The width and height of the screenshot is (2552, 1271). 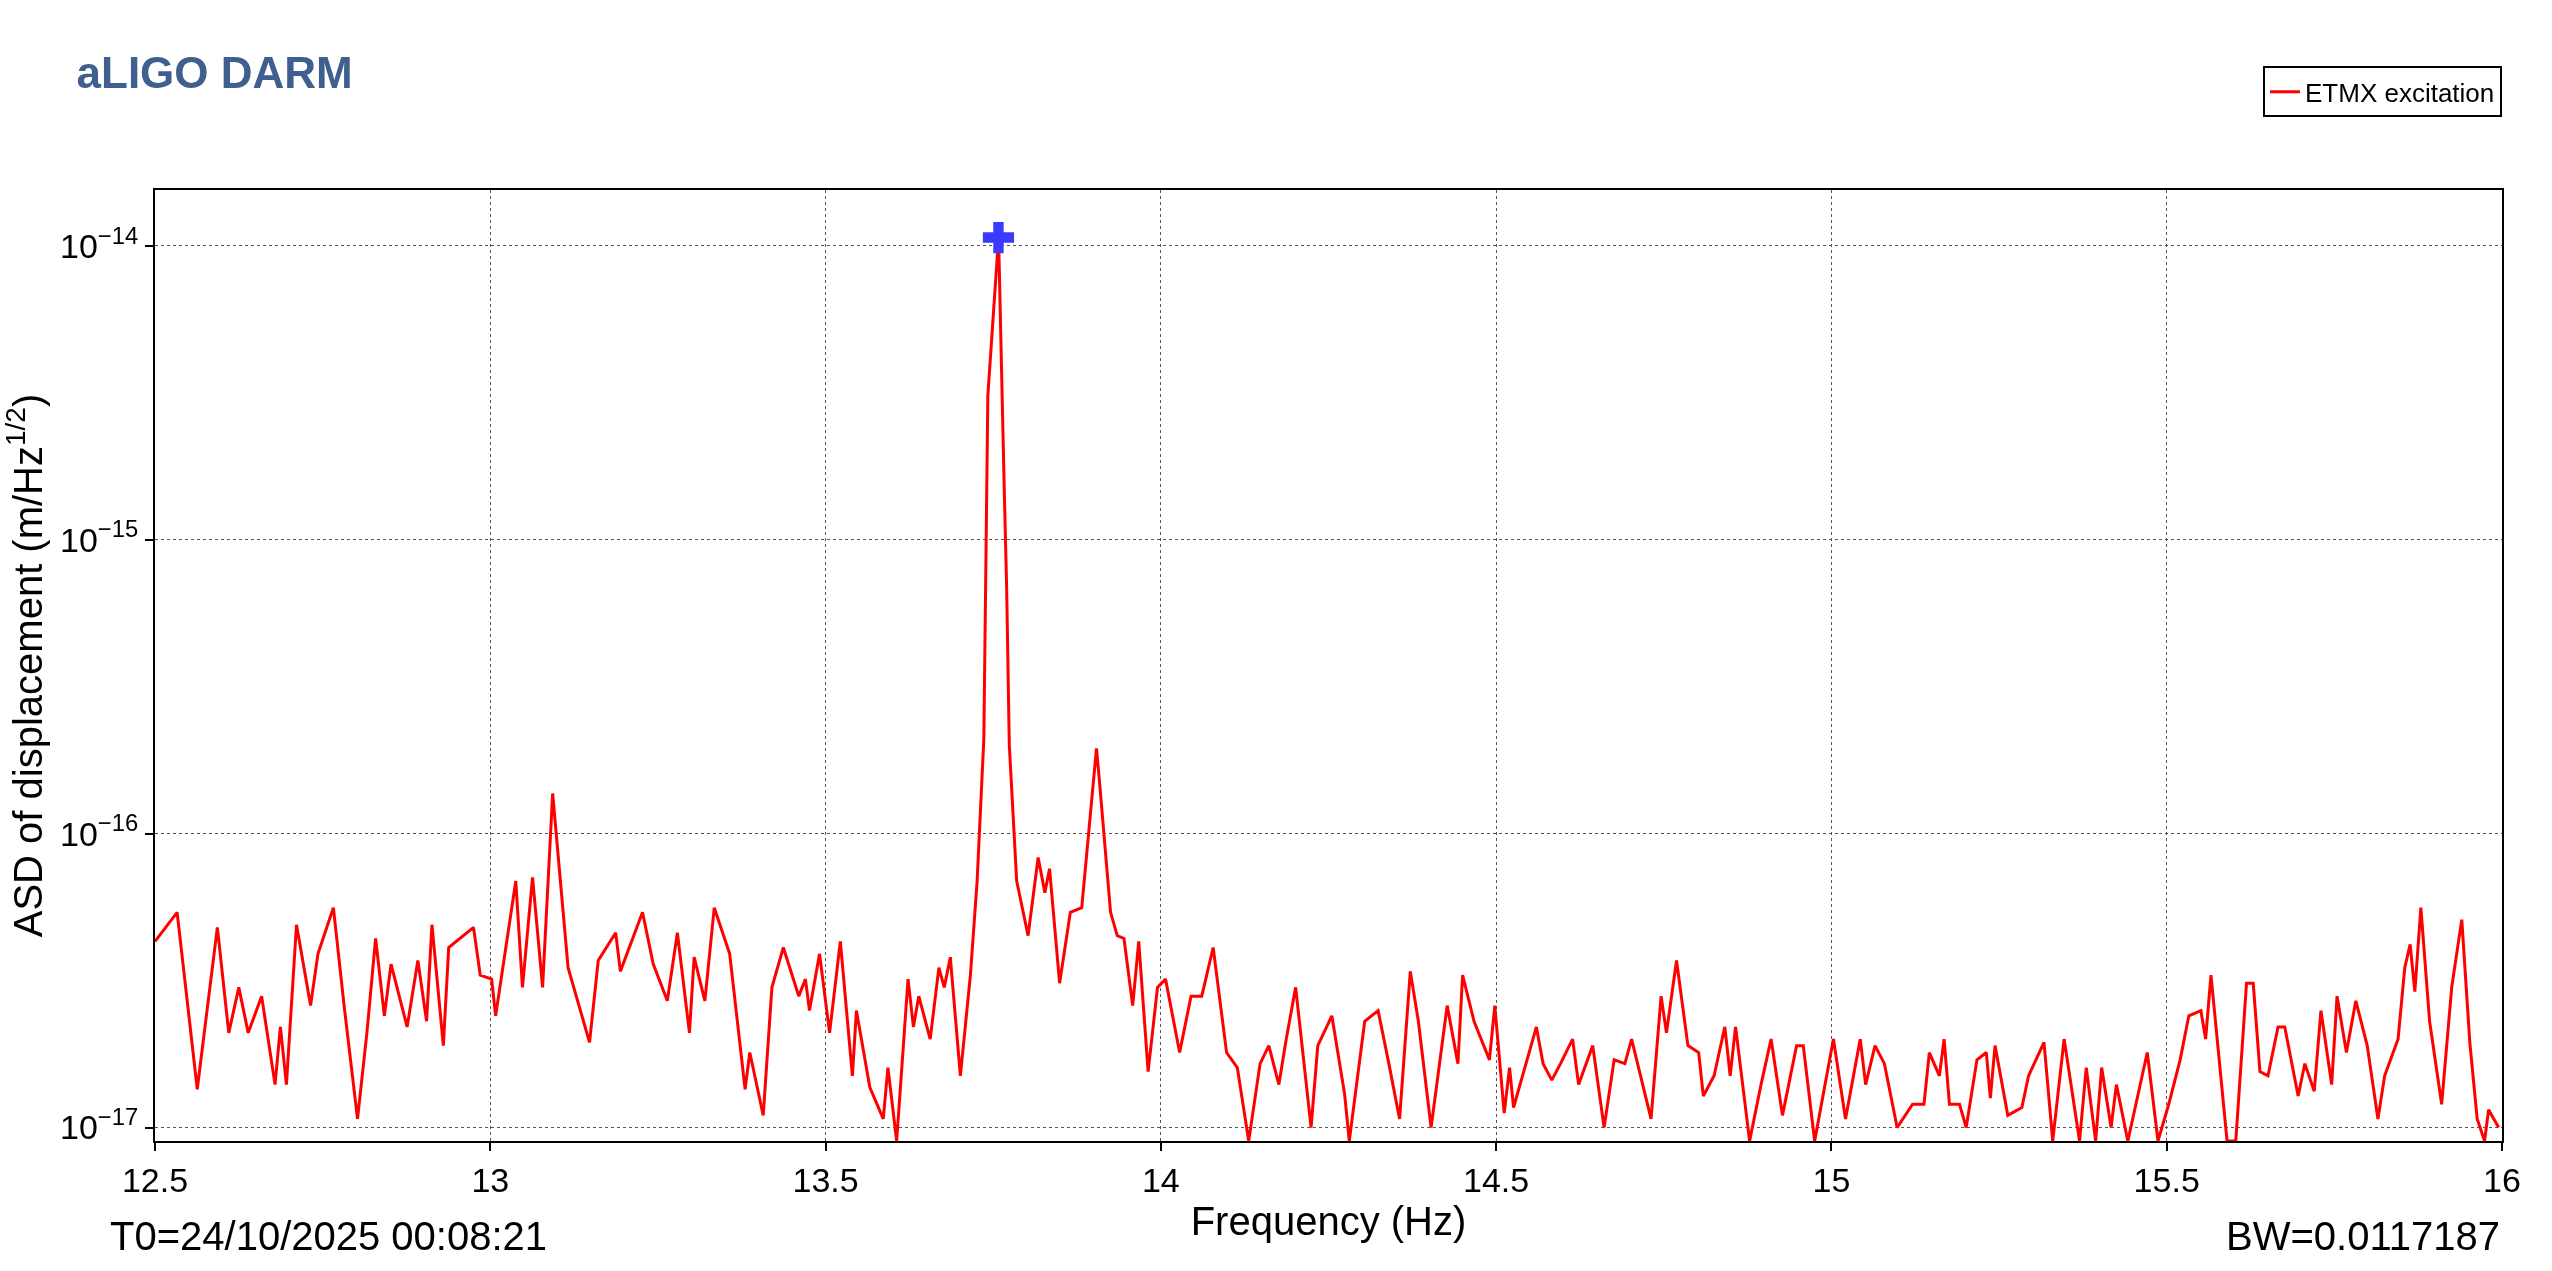 I want to click on y-tick-label: 10$^{−14}$, so click(x=99, y=243).